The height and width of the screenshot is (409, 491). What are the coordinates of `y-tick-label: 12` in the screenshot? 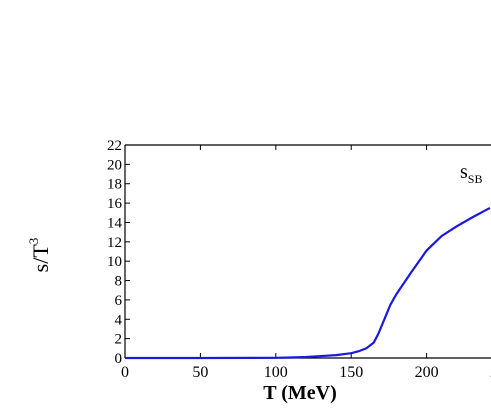 It's located at (114, 243).